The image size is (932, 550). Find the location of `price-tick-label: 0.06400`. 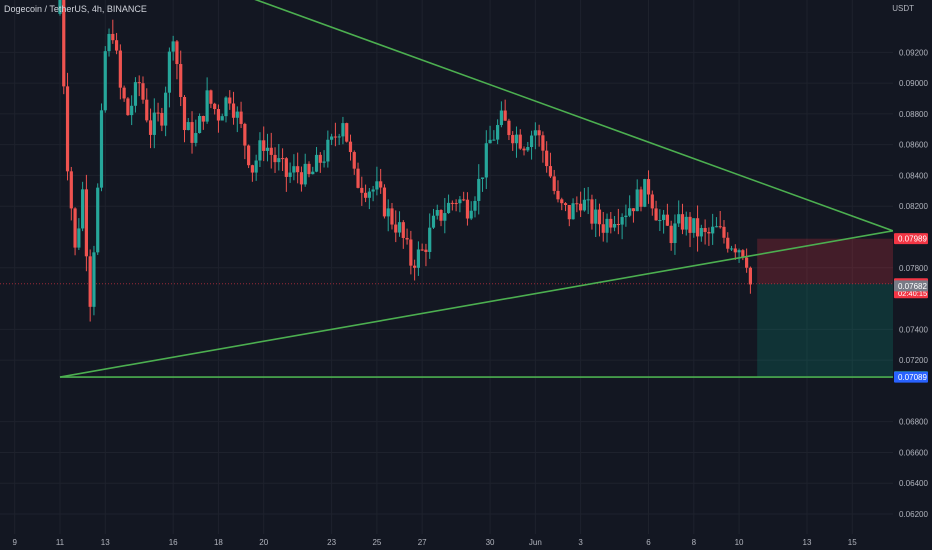

price-tick-label: 0.06400 is located at coordinates (913, 483).